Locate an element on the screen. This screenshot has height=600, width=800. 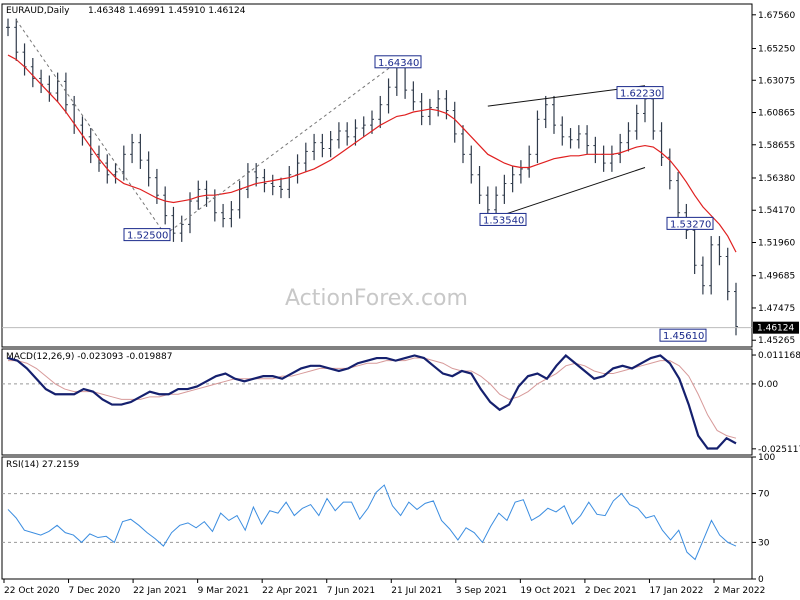
x-tick-label-11: 2 Mar 2022 is located at coordinates (739, 591).